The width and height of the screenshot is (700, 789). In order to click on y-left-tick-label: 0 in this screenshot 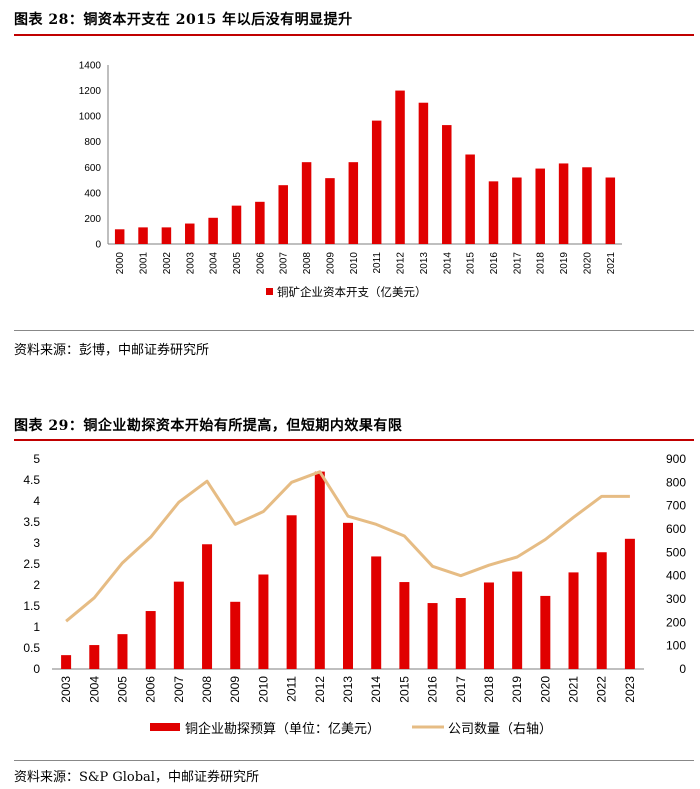, I will do `click(36, 669)`.